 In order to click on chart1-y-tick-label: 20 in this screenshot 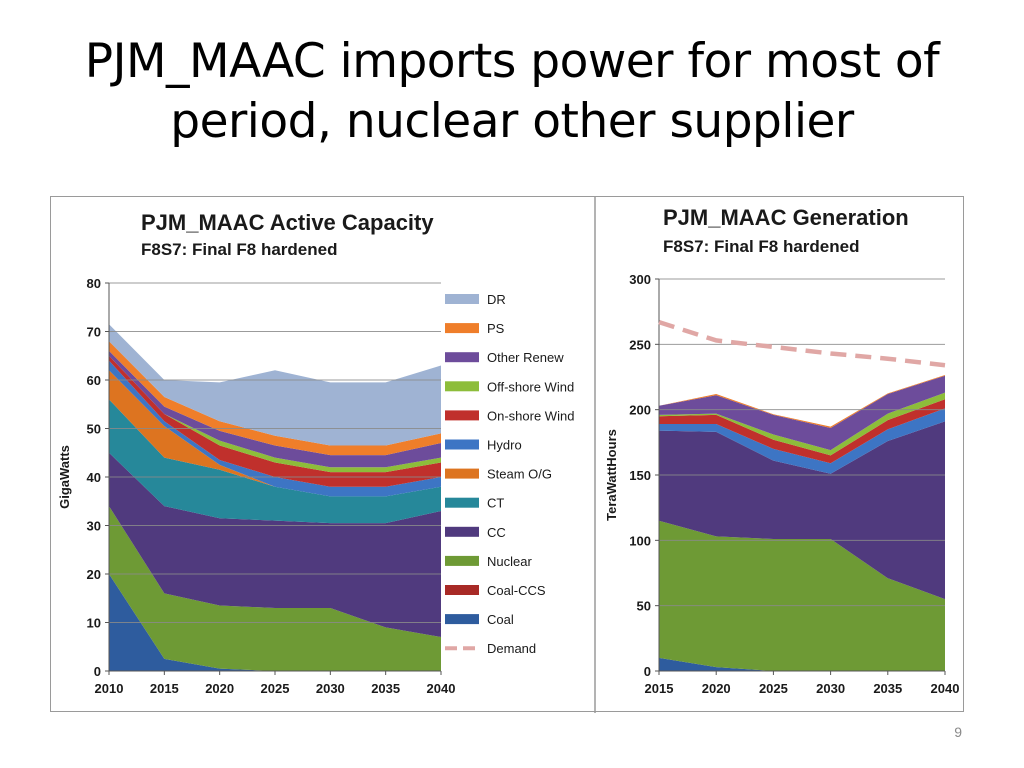, I will do `click(94, 574)`.